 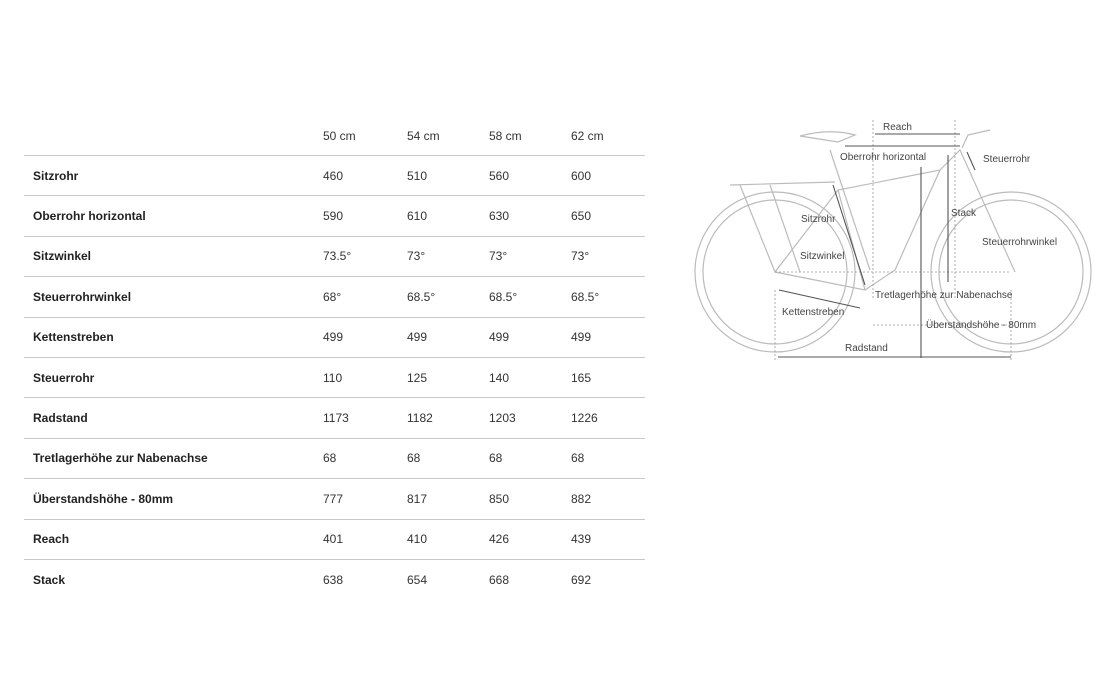 What do you see at coordinates (173, 499) in the screenshot?
I see `row-label: Überstandshöhe - 80mm` at bounding box center [173, 499].